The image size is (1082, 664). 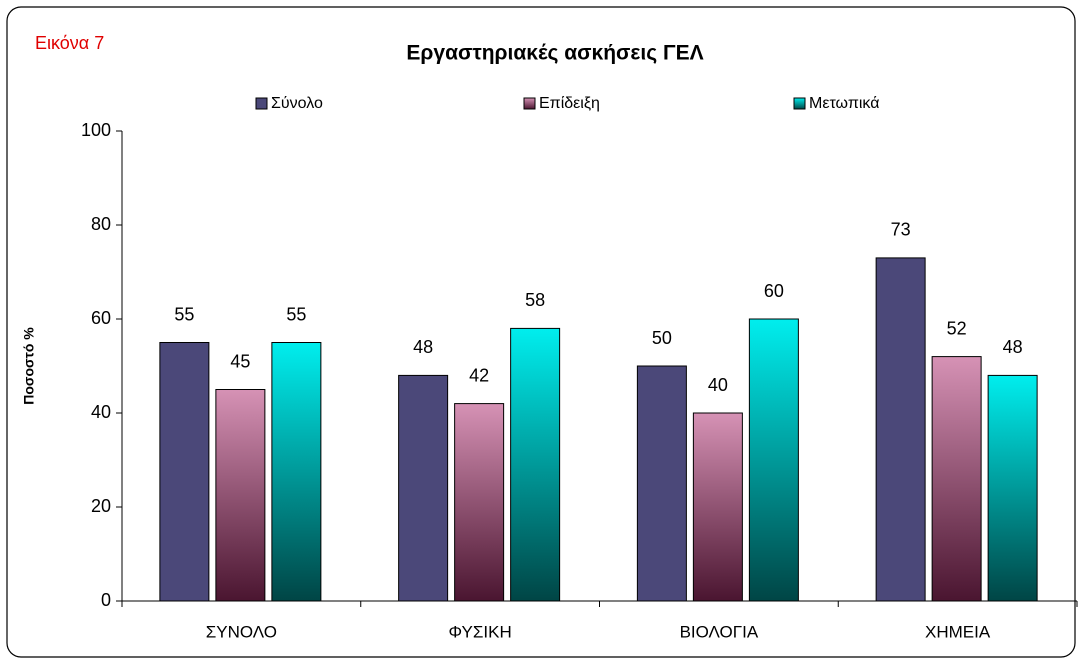 What do you see at coordinates (774, 291) in the screenshot?
I see `data-label: 60` at bounding box center [774, 291].